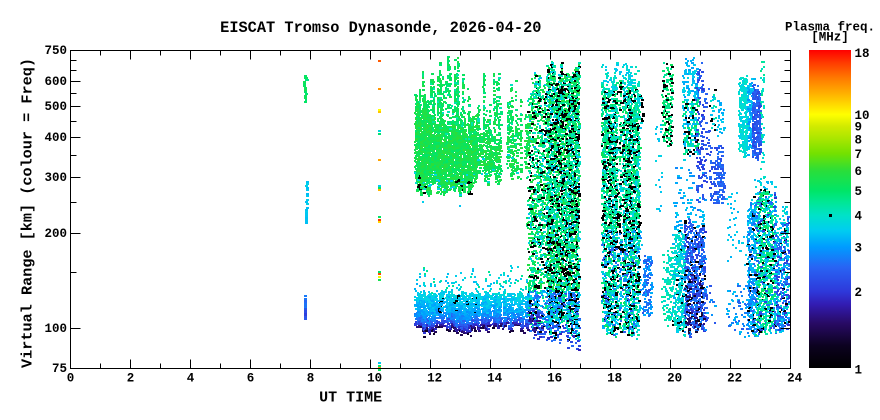 This screenshot has width=880, height=420. I want to click on svg-text: 16, so click(554, 379).